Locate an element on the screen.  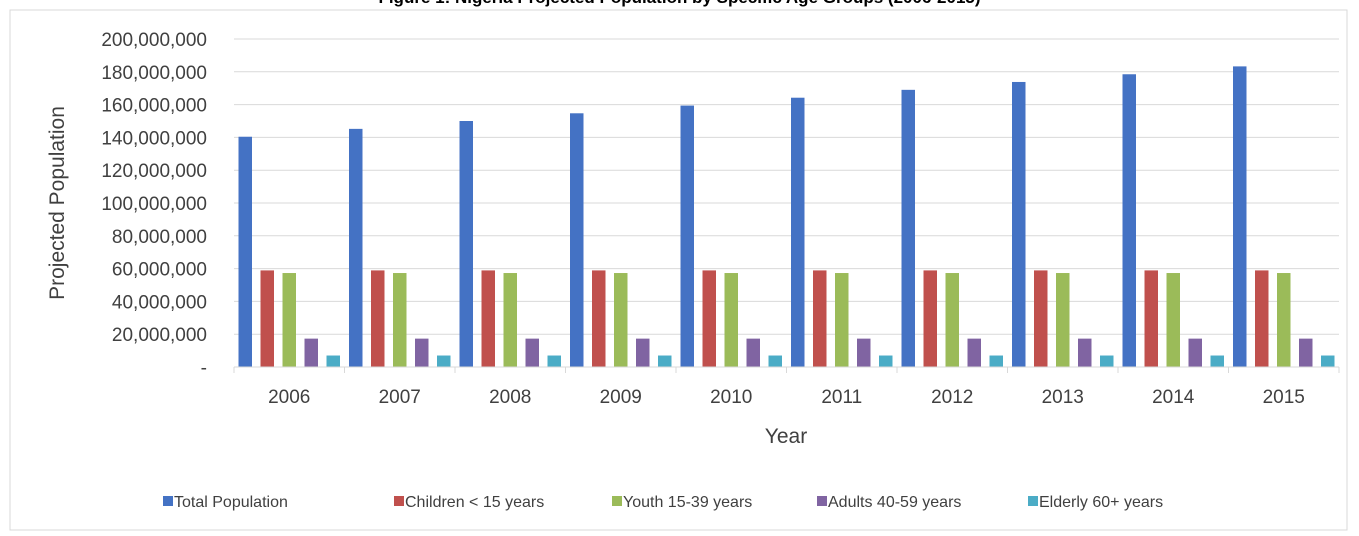
x-tick-label: 2010 is located at coordinates (731, 397).